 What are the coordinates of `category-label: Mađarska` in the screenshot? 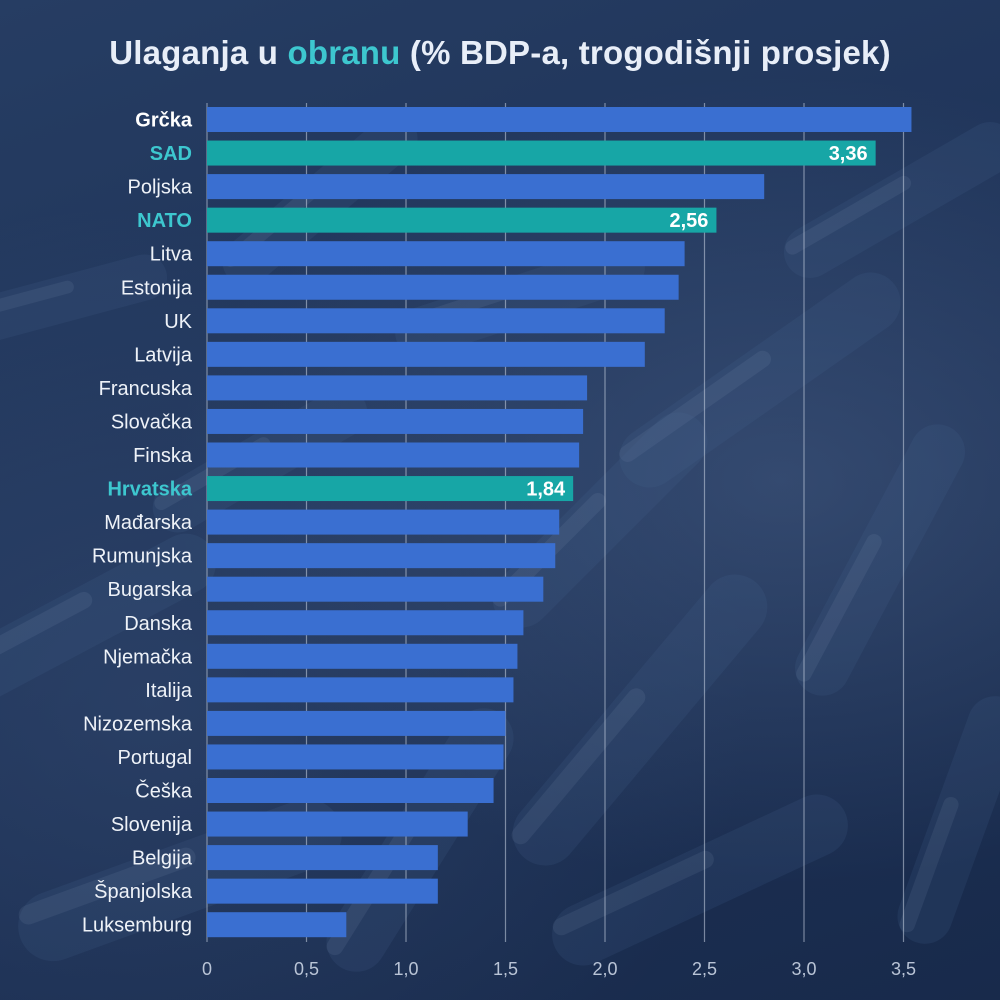 It's located at (148, 523).